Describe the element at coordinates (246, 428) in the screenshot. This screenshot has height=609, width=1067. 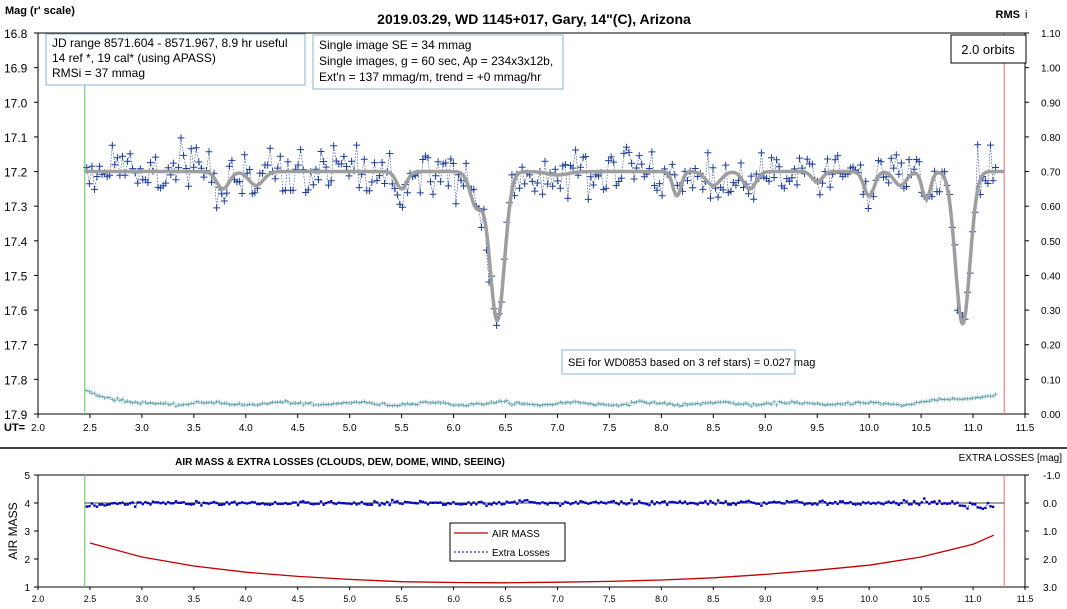
I see `top-x-tick-label: 4.0` at that location.